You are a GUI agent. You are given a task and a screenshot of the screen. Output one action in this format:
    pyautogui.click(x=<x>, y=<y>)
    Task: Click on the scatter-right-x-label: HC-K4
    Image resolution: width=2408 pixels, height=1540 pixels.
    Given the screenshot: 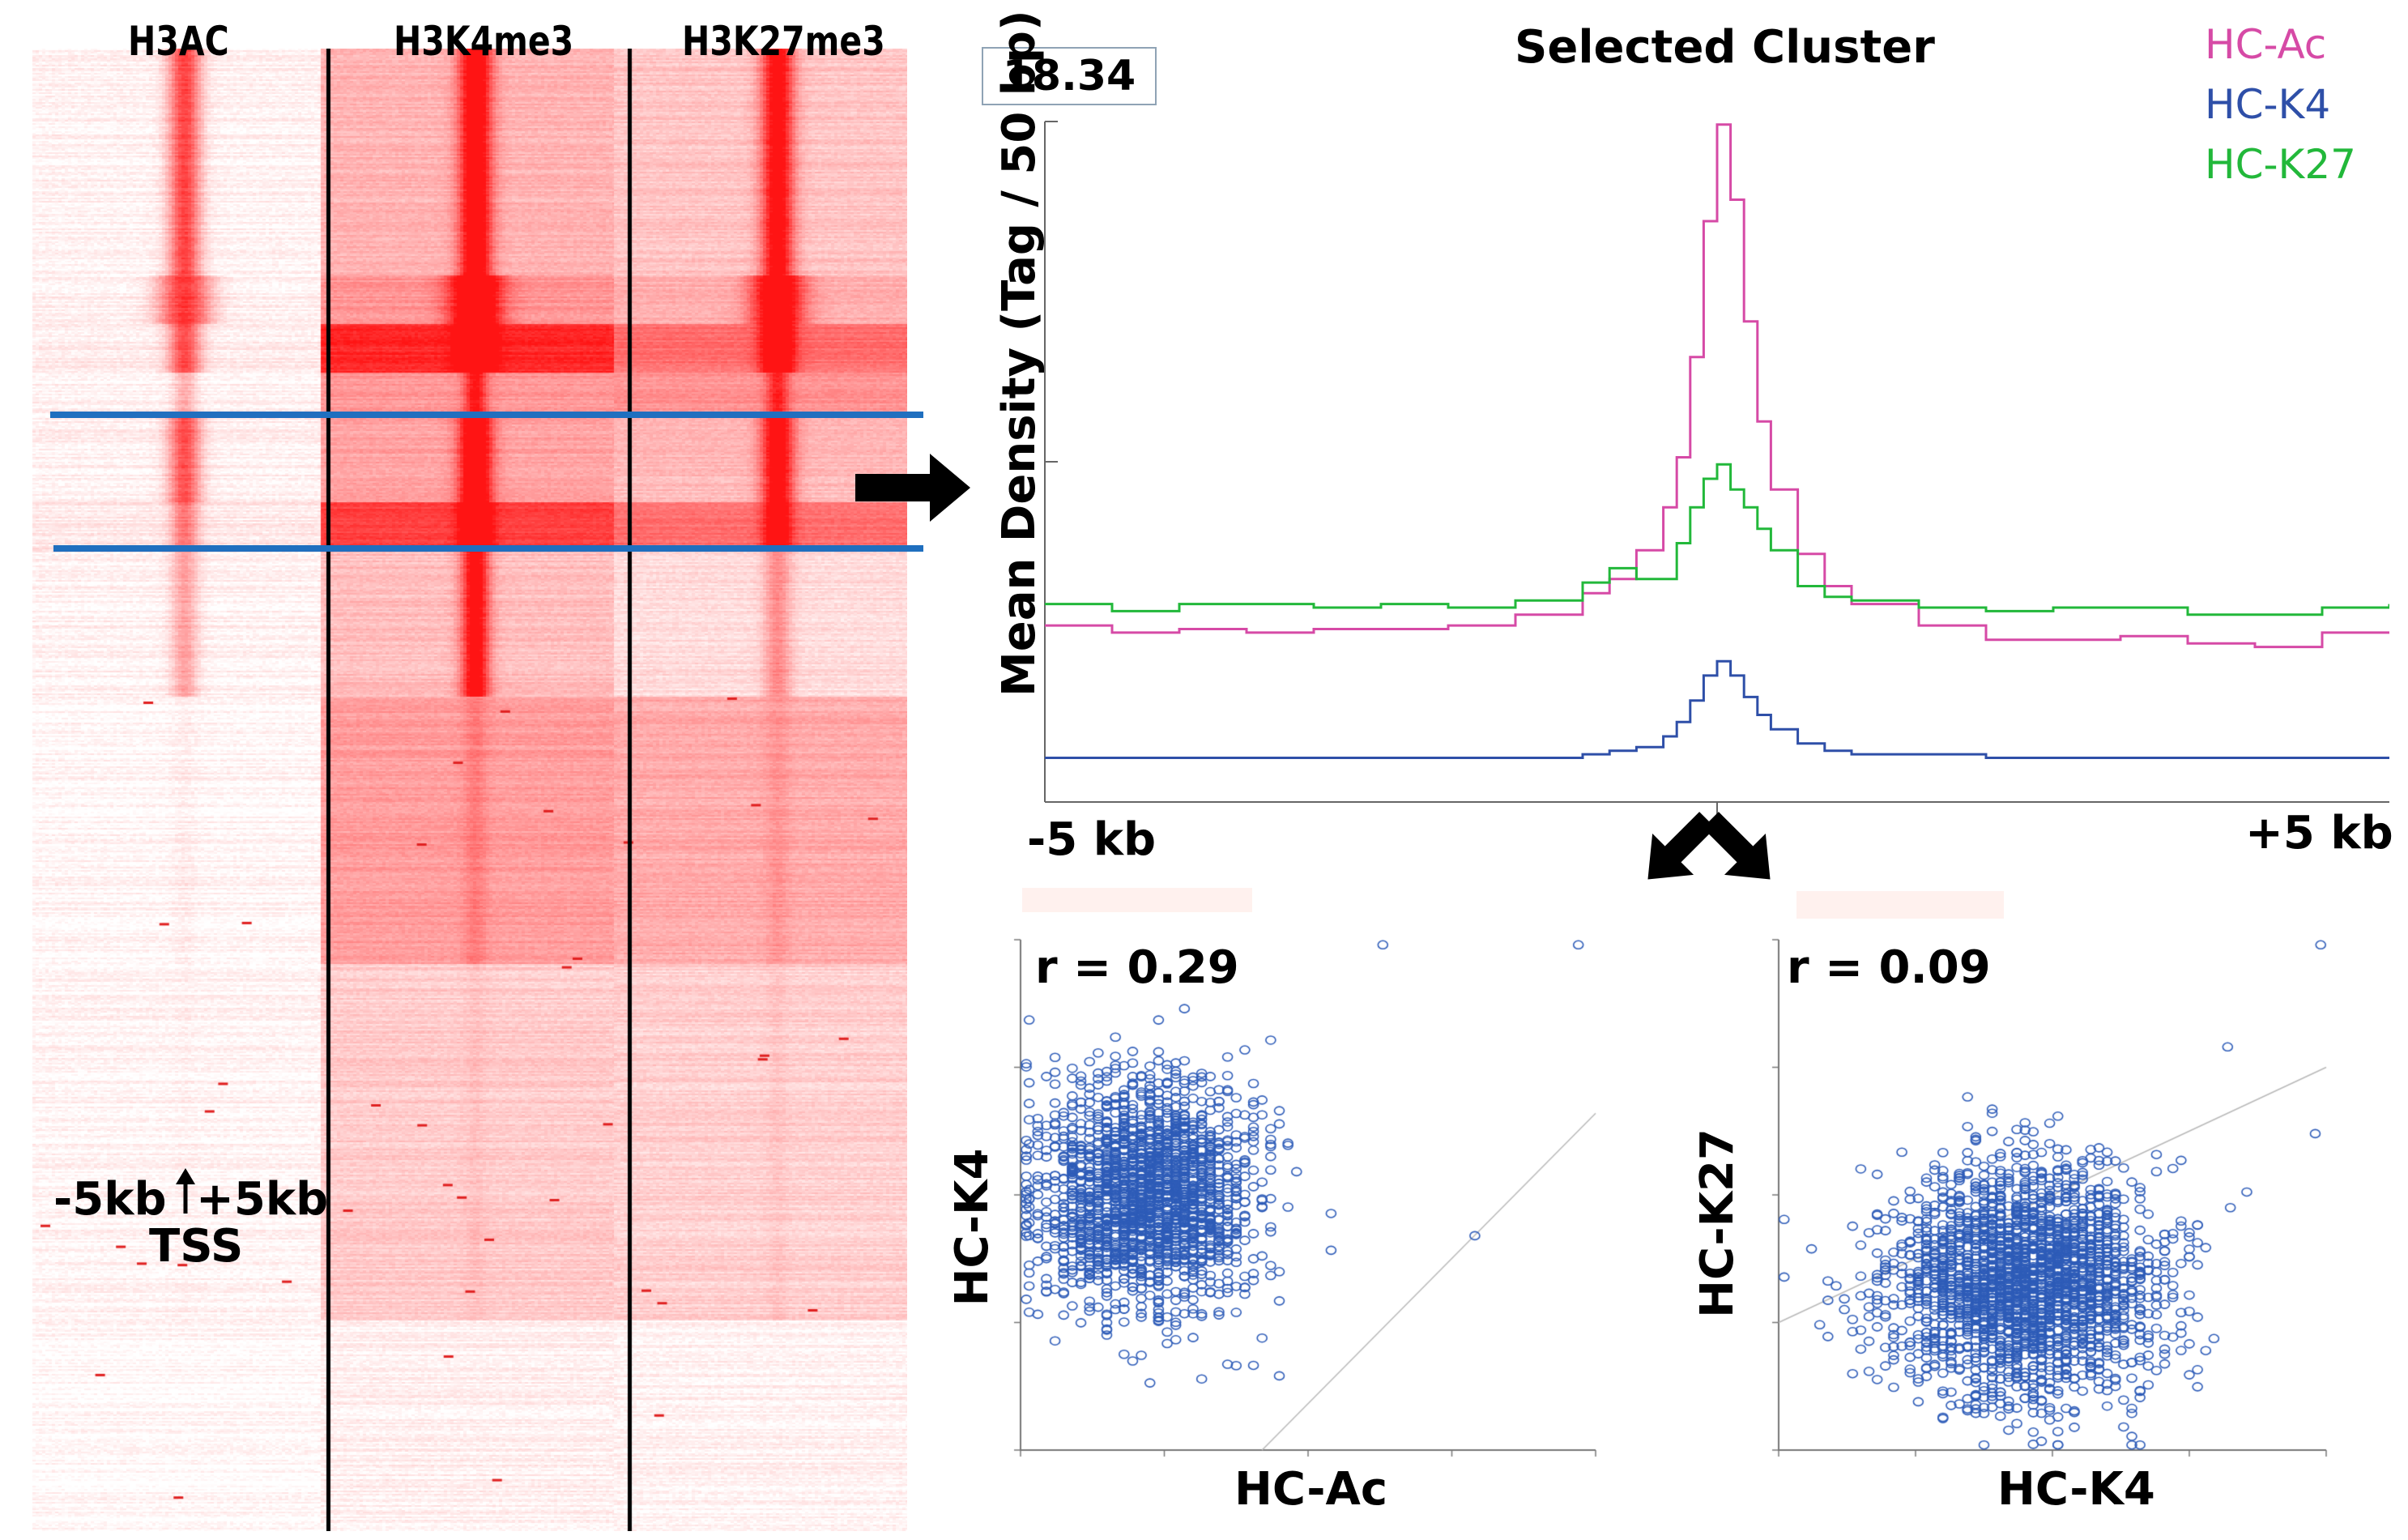 What is the action you would take?
    pyautogui.click(x=2076, y=1489)
    